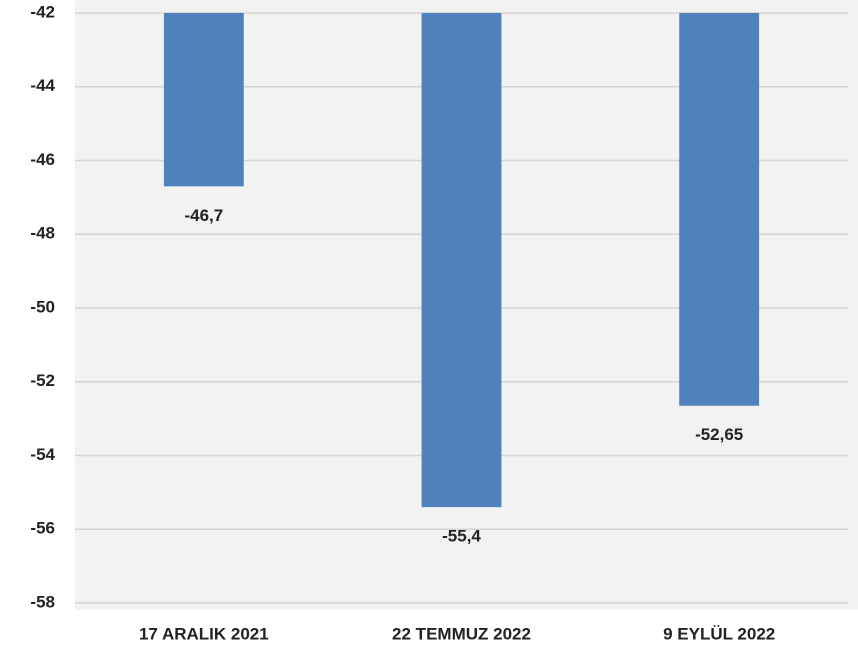 The image size is (858, 650). What do you see at coordinates (42, 11) in the screenshot?
I see `y-tick-label: -42` at bounding box center [42, 11].